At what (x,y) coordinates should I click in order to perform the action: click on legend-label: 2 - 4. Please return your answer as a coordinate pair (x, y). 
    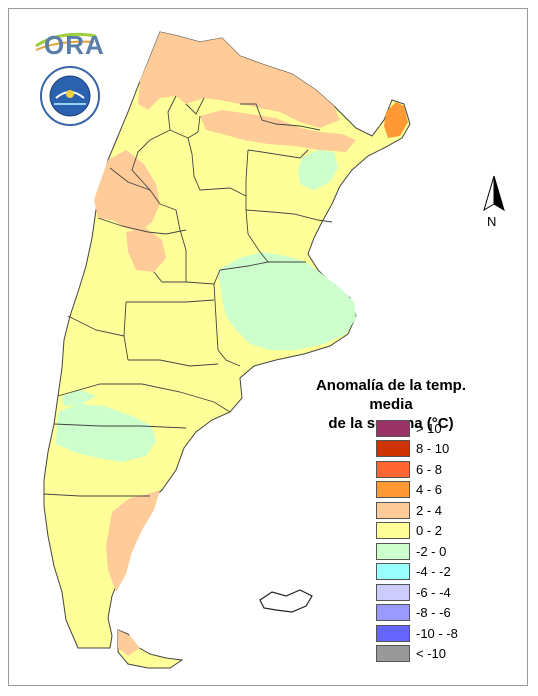
    Looking at the image, I should click on (429, 510).